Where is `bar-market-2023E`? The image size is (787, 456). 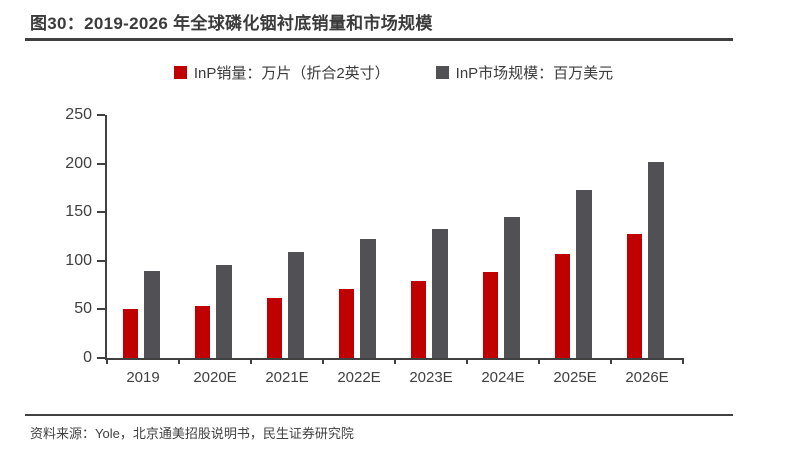
bar-market-2023E is located at coordinates (440, 293).